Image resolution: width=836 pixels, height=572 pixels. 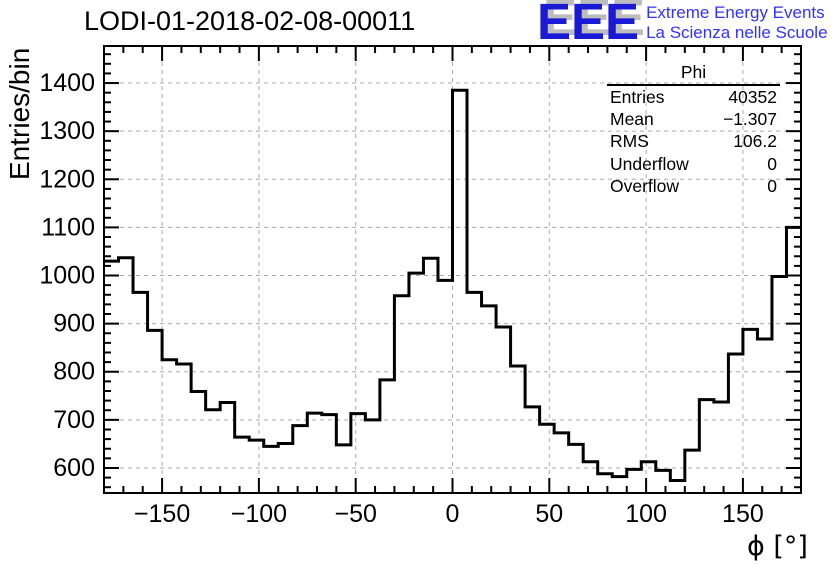 I want to click on y-axis-label: Entries/bin, so click(x=19, y=113).